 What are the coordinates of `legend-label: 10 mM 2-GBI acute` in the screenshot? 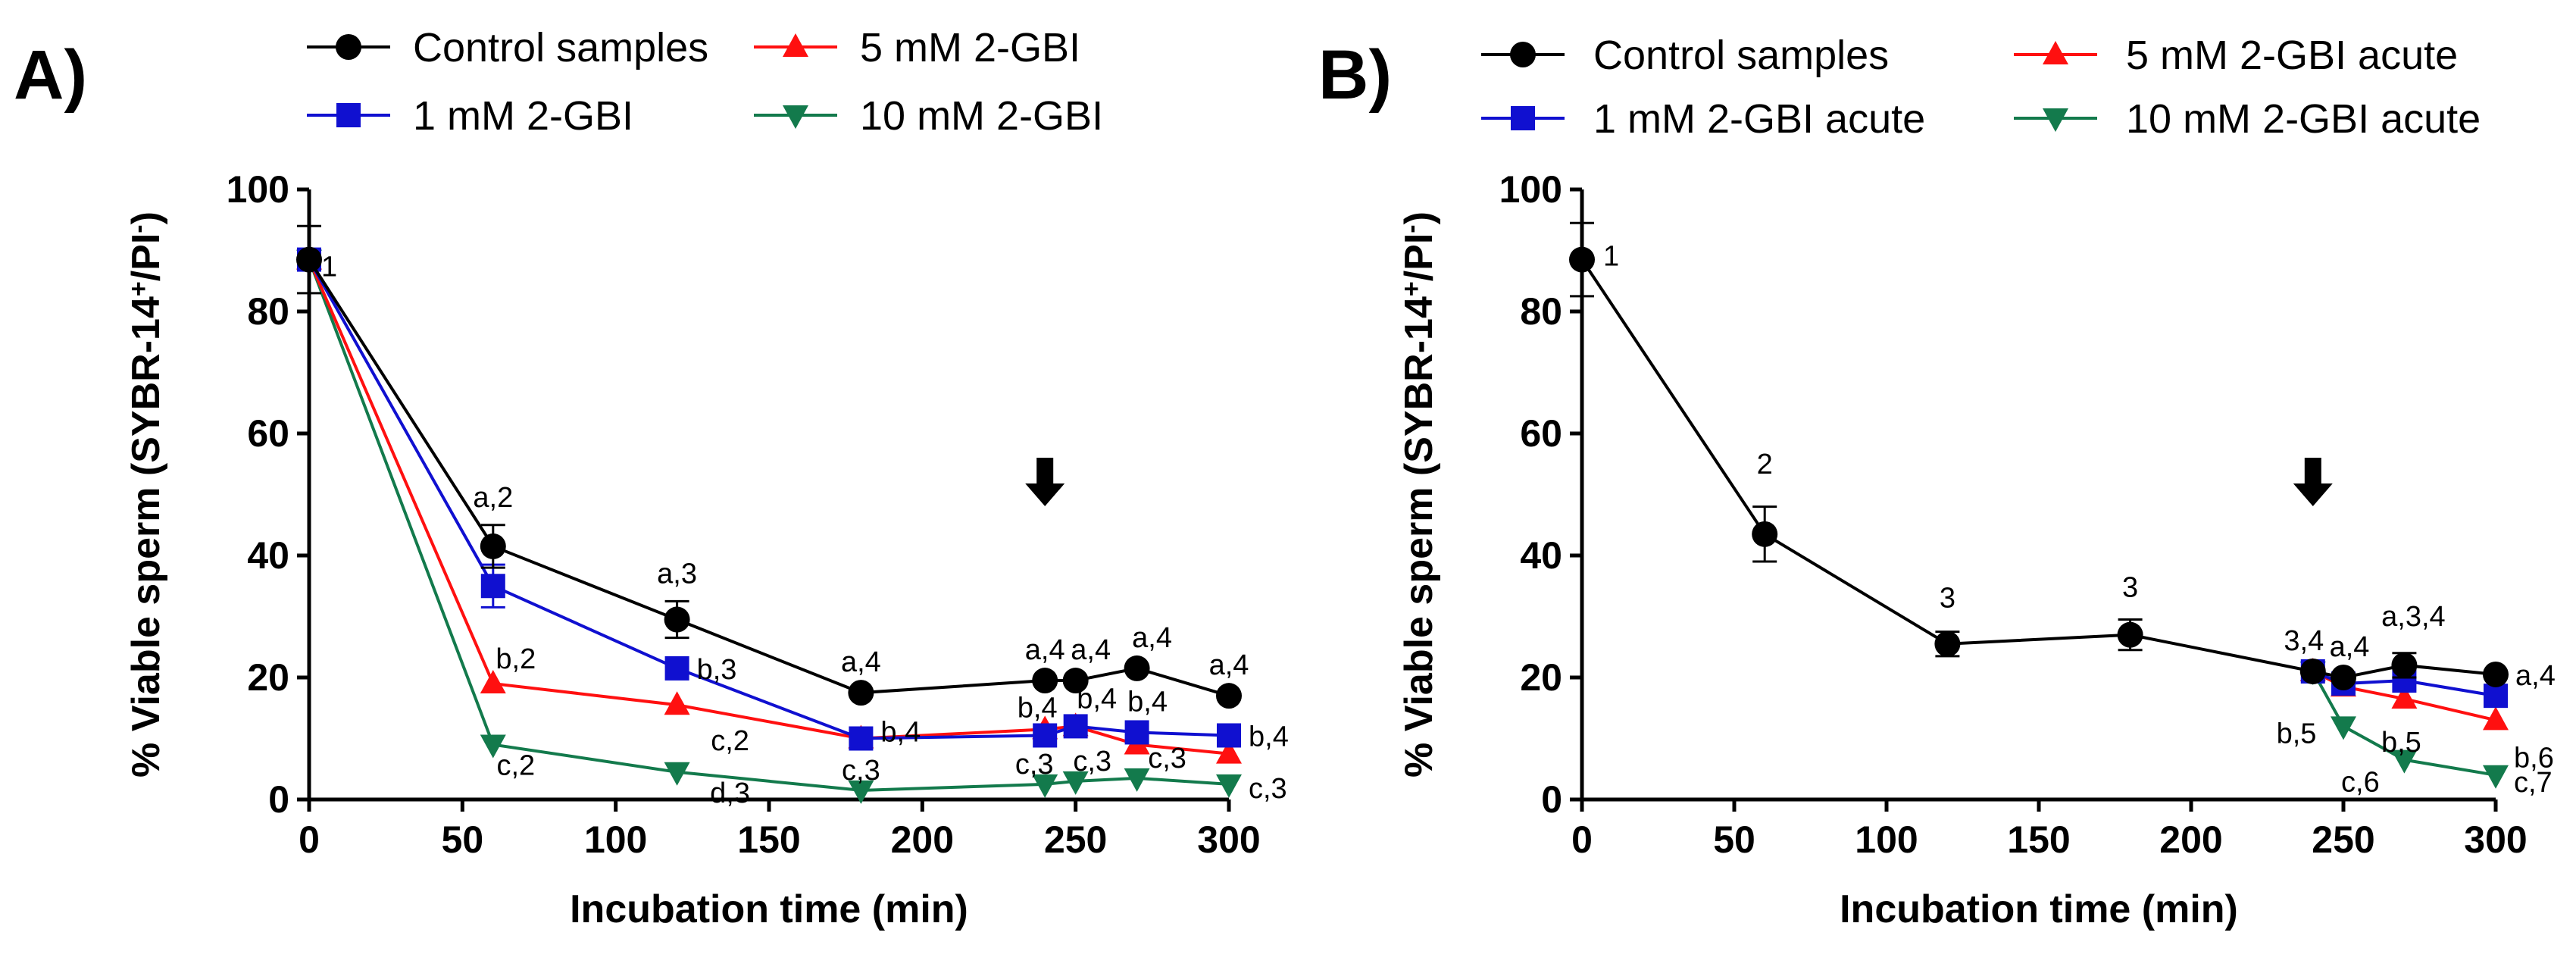 It's located at (2303, 119).